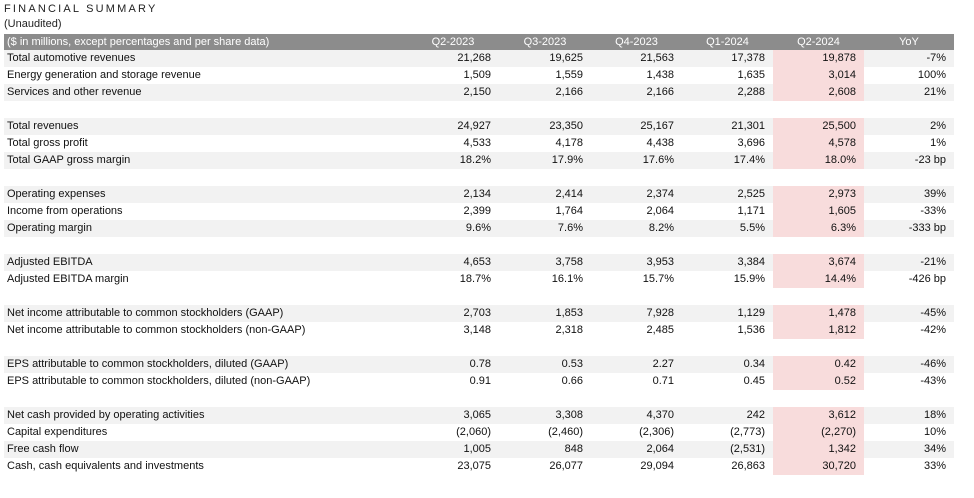 The image size is (974, 498). What do you see at coordinates (636, 466) in the screenshot?
I see `cell-value: 29,094` at bounding box center [636, 466].